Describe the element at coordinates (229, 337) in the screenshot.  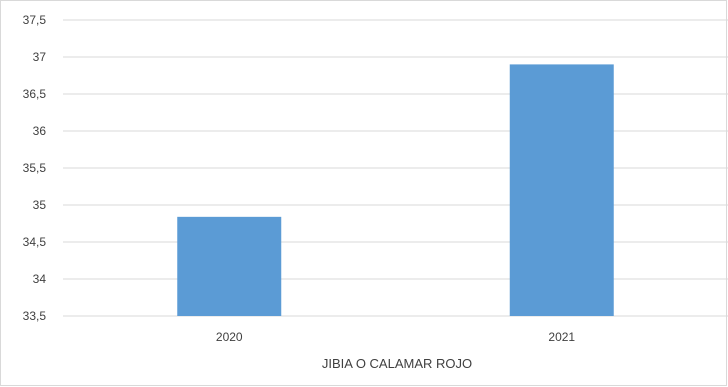
I see `x-tick-label: 2020` at that location.